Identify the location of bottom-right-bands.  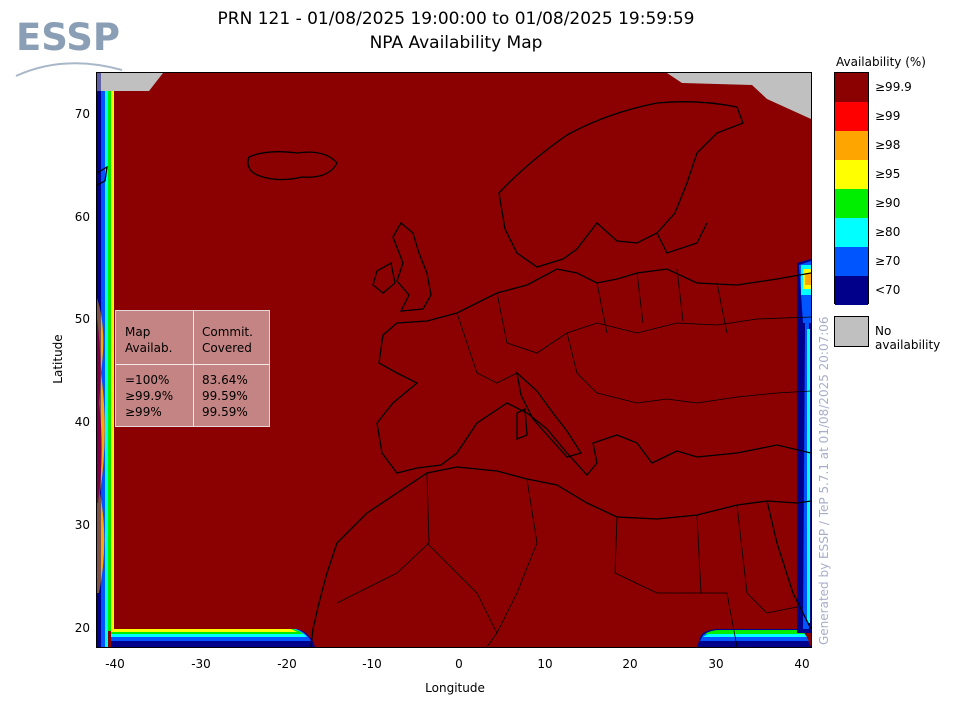
(754, 638).